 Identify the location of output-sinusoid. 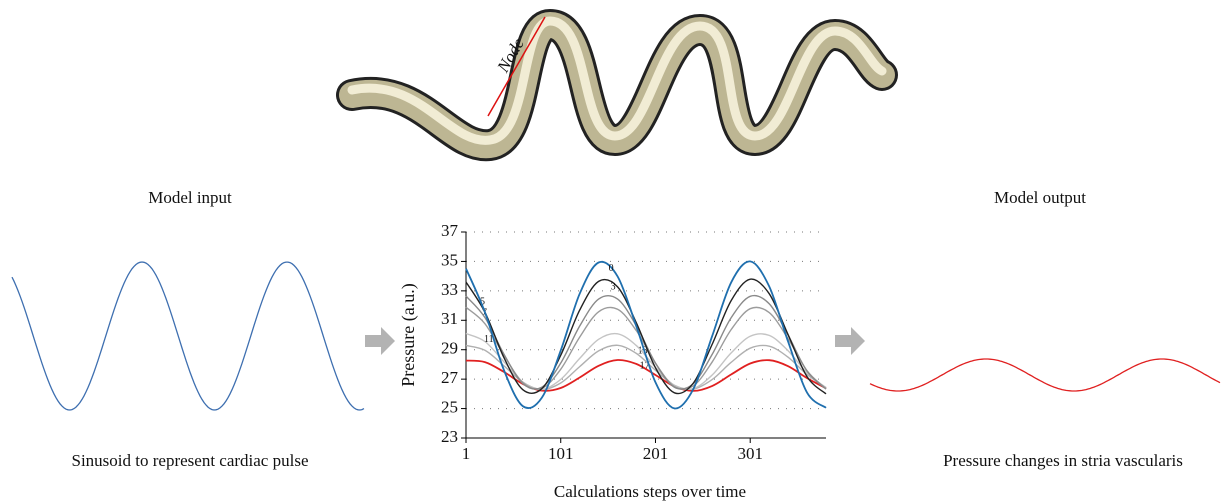
(1045, 375).